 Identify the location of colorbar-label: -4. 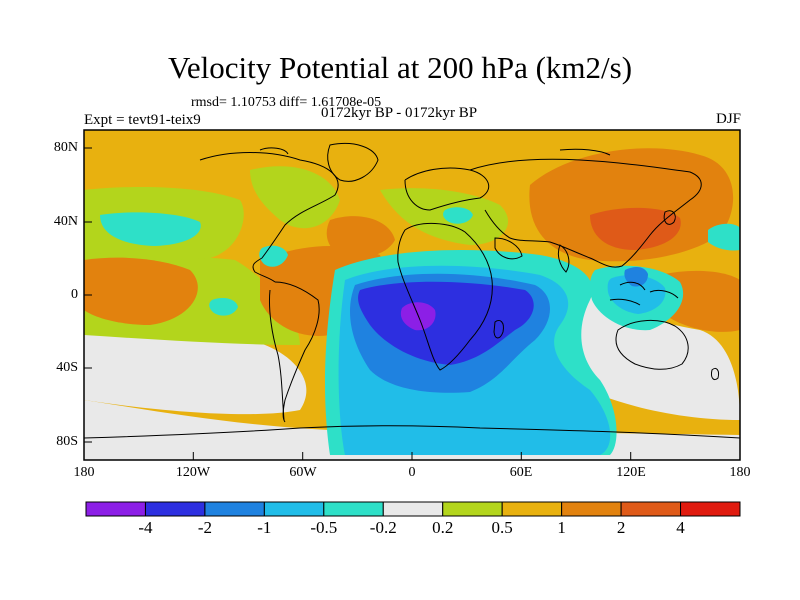
(145, 527).